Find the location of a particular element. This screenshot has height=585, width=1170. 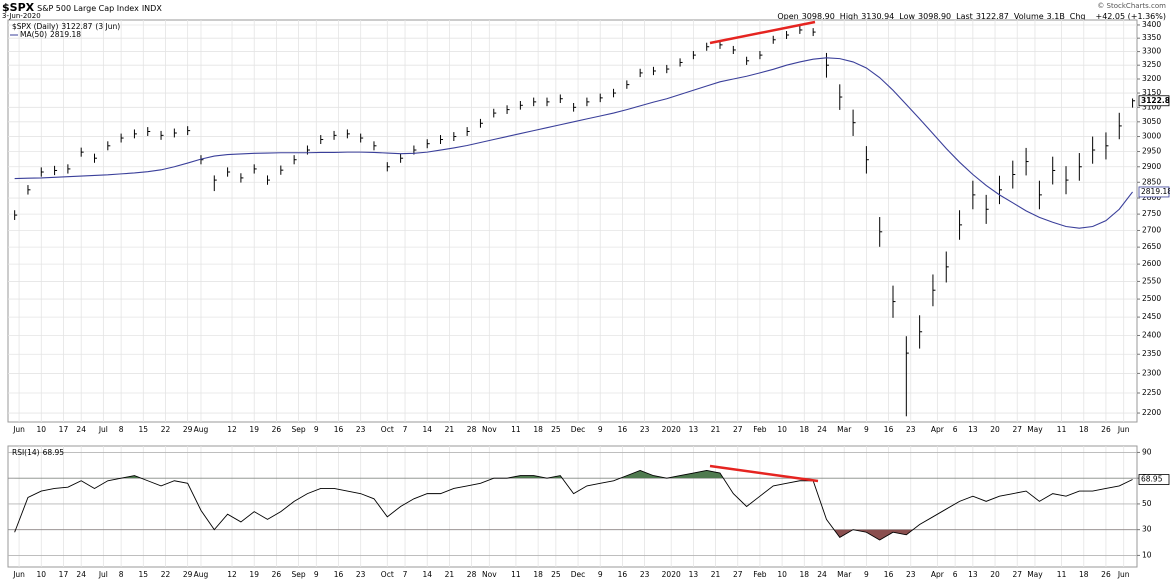

x-tick-label: 22 is located at coordinates (166, 429).